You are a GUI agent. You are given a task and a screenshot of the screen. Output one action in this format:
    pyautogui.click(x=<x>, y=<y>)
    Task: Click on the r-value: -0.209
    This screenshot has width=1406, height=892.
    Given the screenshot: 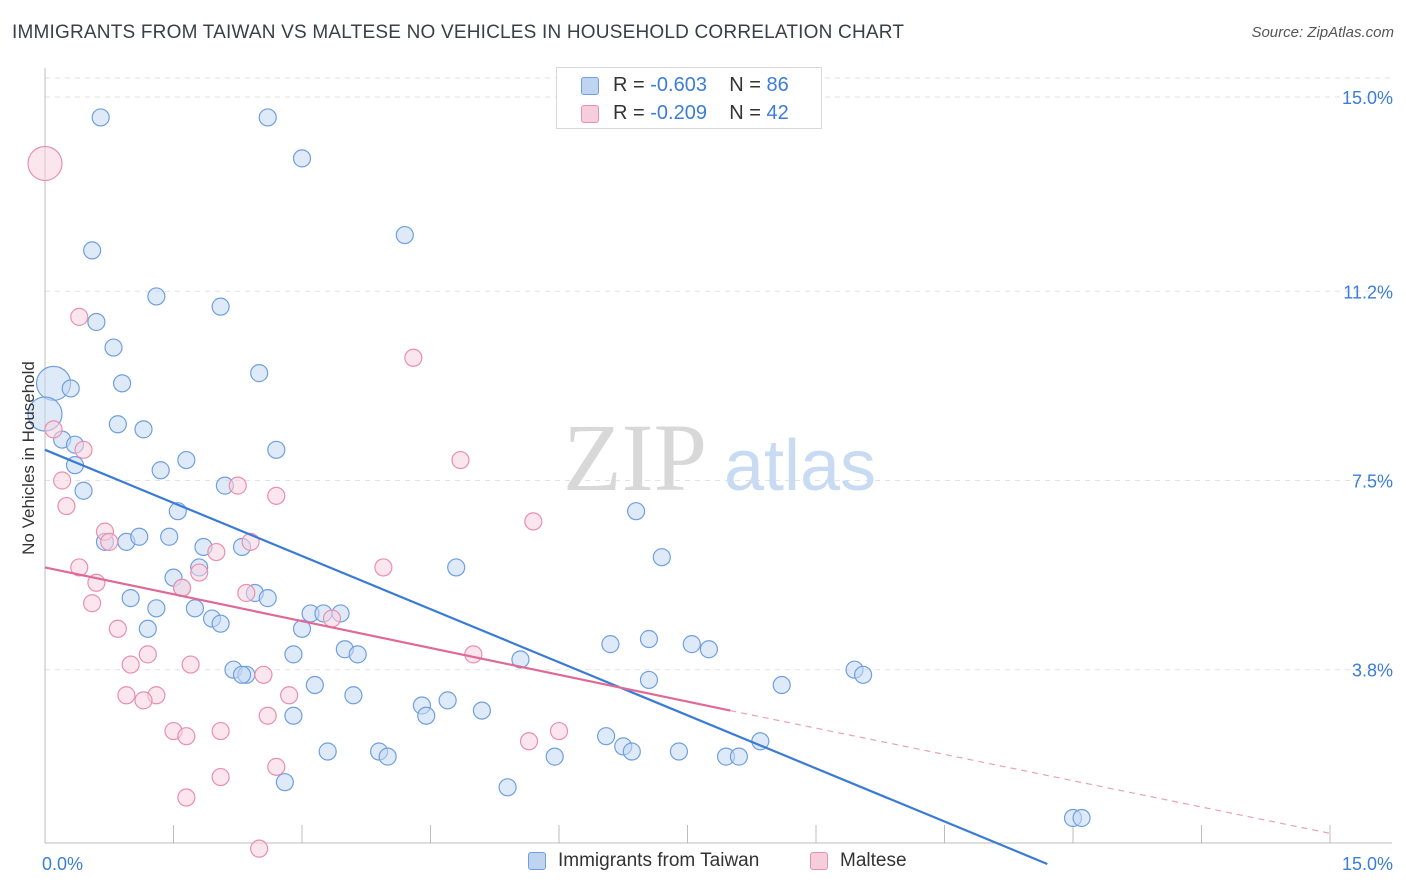 What is the action you would take?
    pyautogui.click(x=678, y=113)
    